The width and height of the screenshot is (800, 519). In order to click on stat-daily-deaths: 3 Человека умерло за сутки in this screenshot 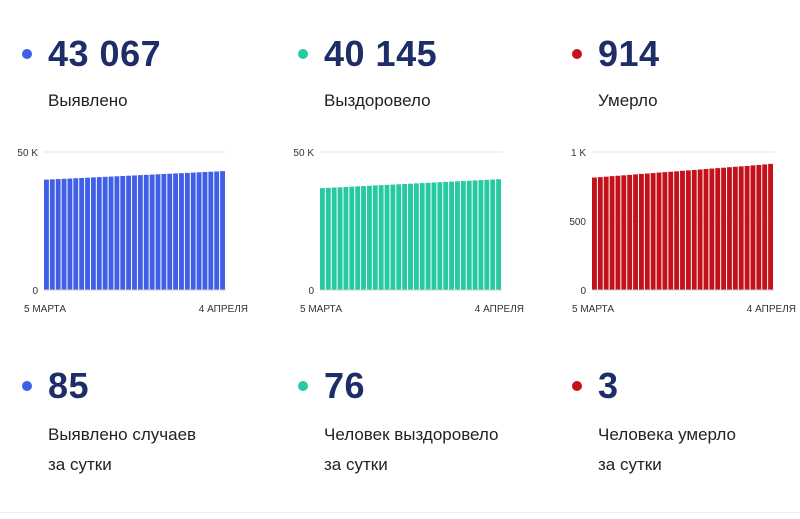, I will do `click(654, 423)`.